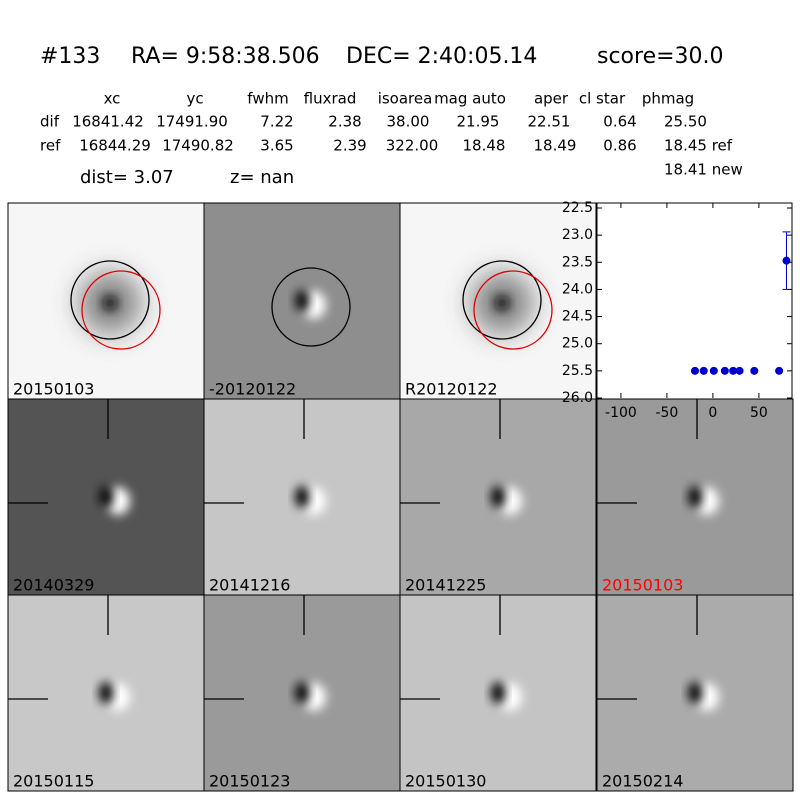  I want to click on x-tick-label: 50, so click(759, 413).